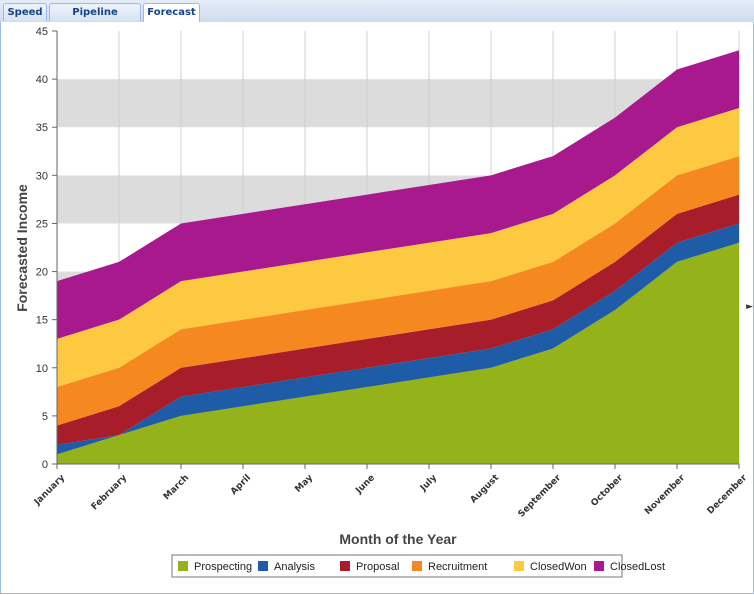 The width and height of the screenshot is (754, 595). Describe the element at coordinates (398, 539) in the screenshot. I see `x-axis-label: Month of the Year` at that location.